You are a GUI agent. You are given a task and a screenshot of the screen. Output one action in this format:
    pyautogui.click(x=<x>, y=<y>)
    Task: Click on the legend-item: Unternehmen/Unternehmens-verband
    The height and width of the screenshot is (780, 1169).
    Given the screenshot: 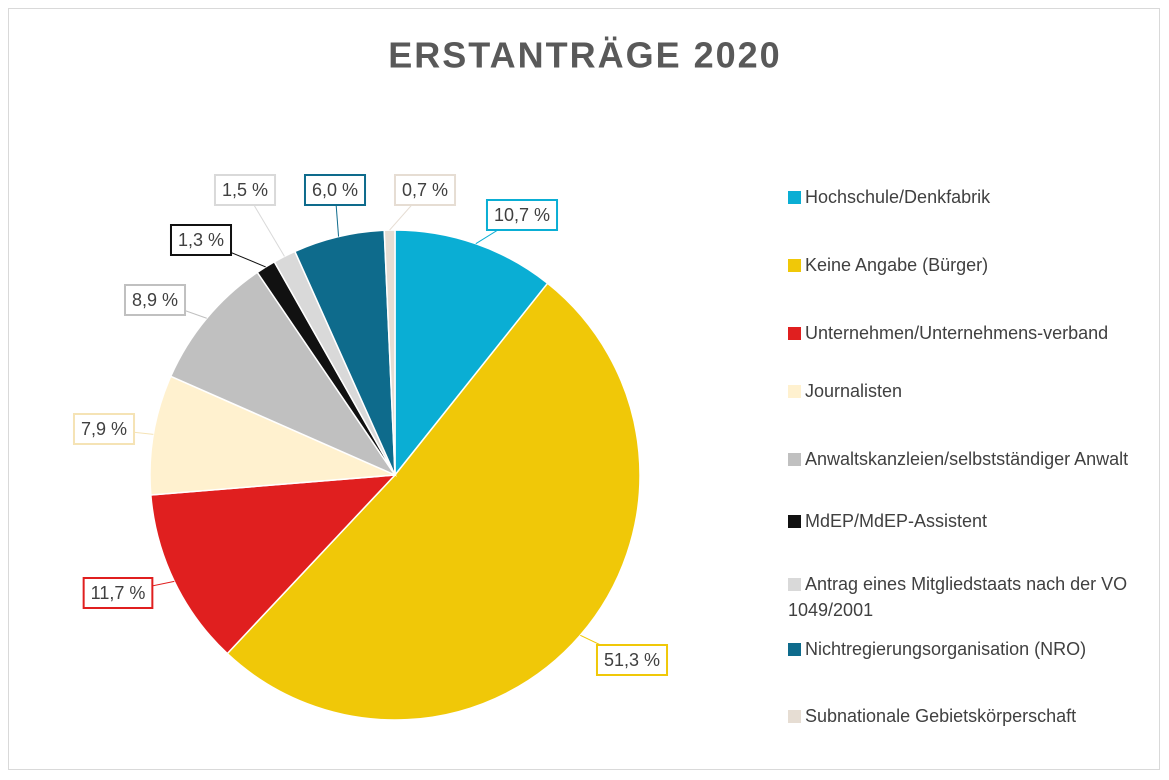 What is the action you would take?
    pyautogui.click(x=970, y=333)
    